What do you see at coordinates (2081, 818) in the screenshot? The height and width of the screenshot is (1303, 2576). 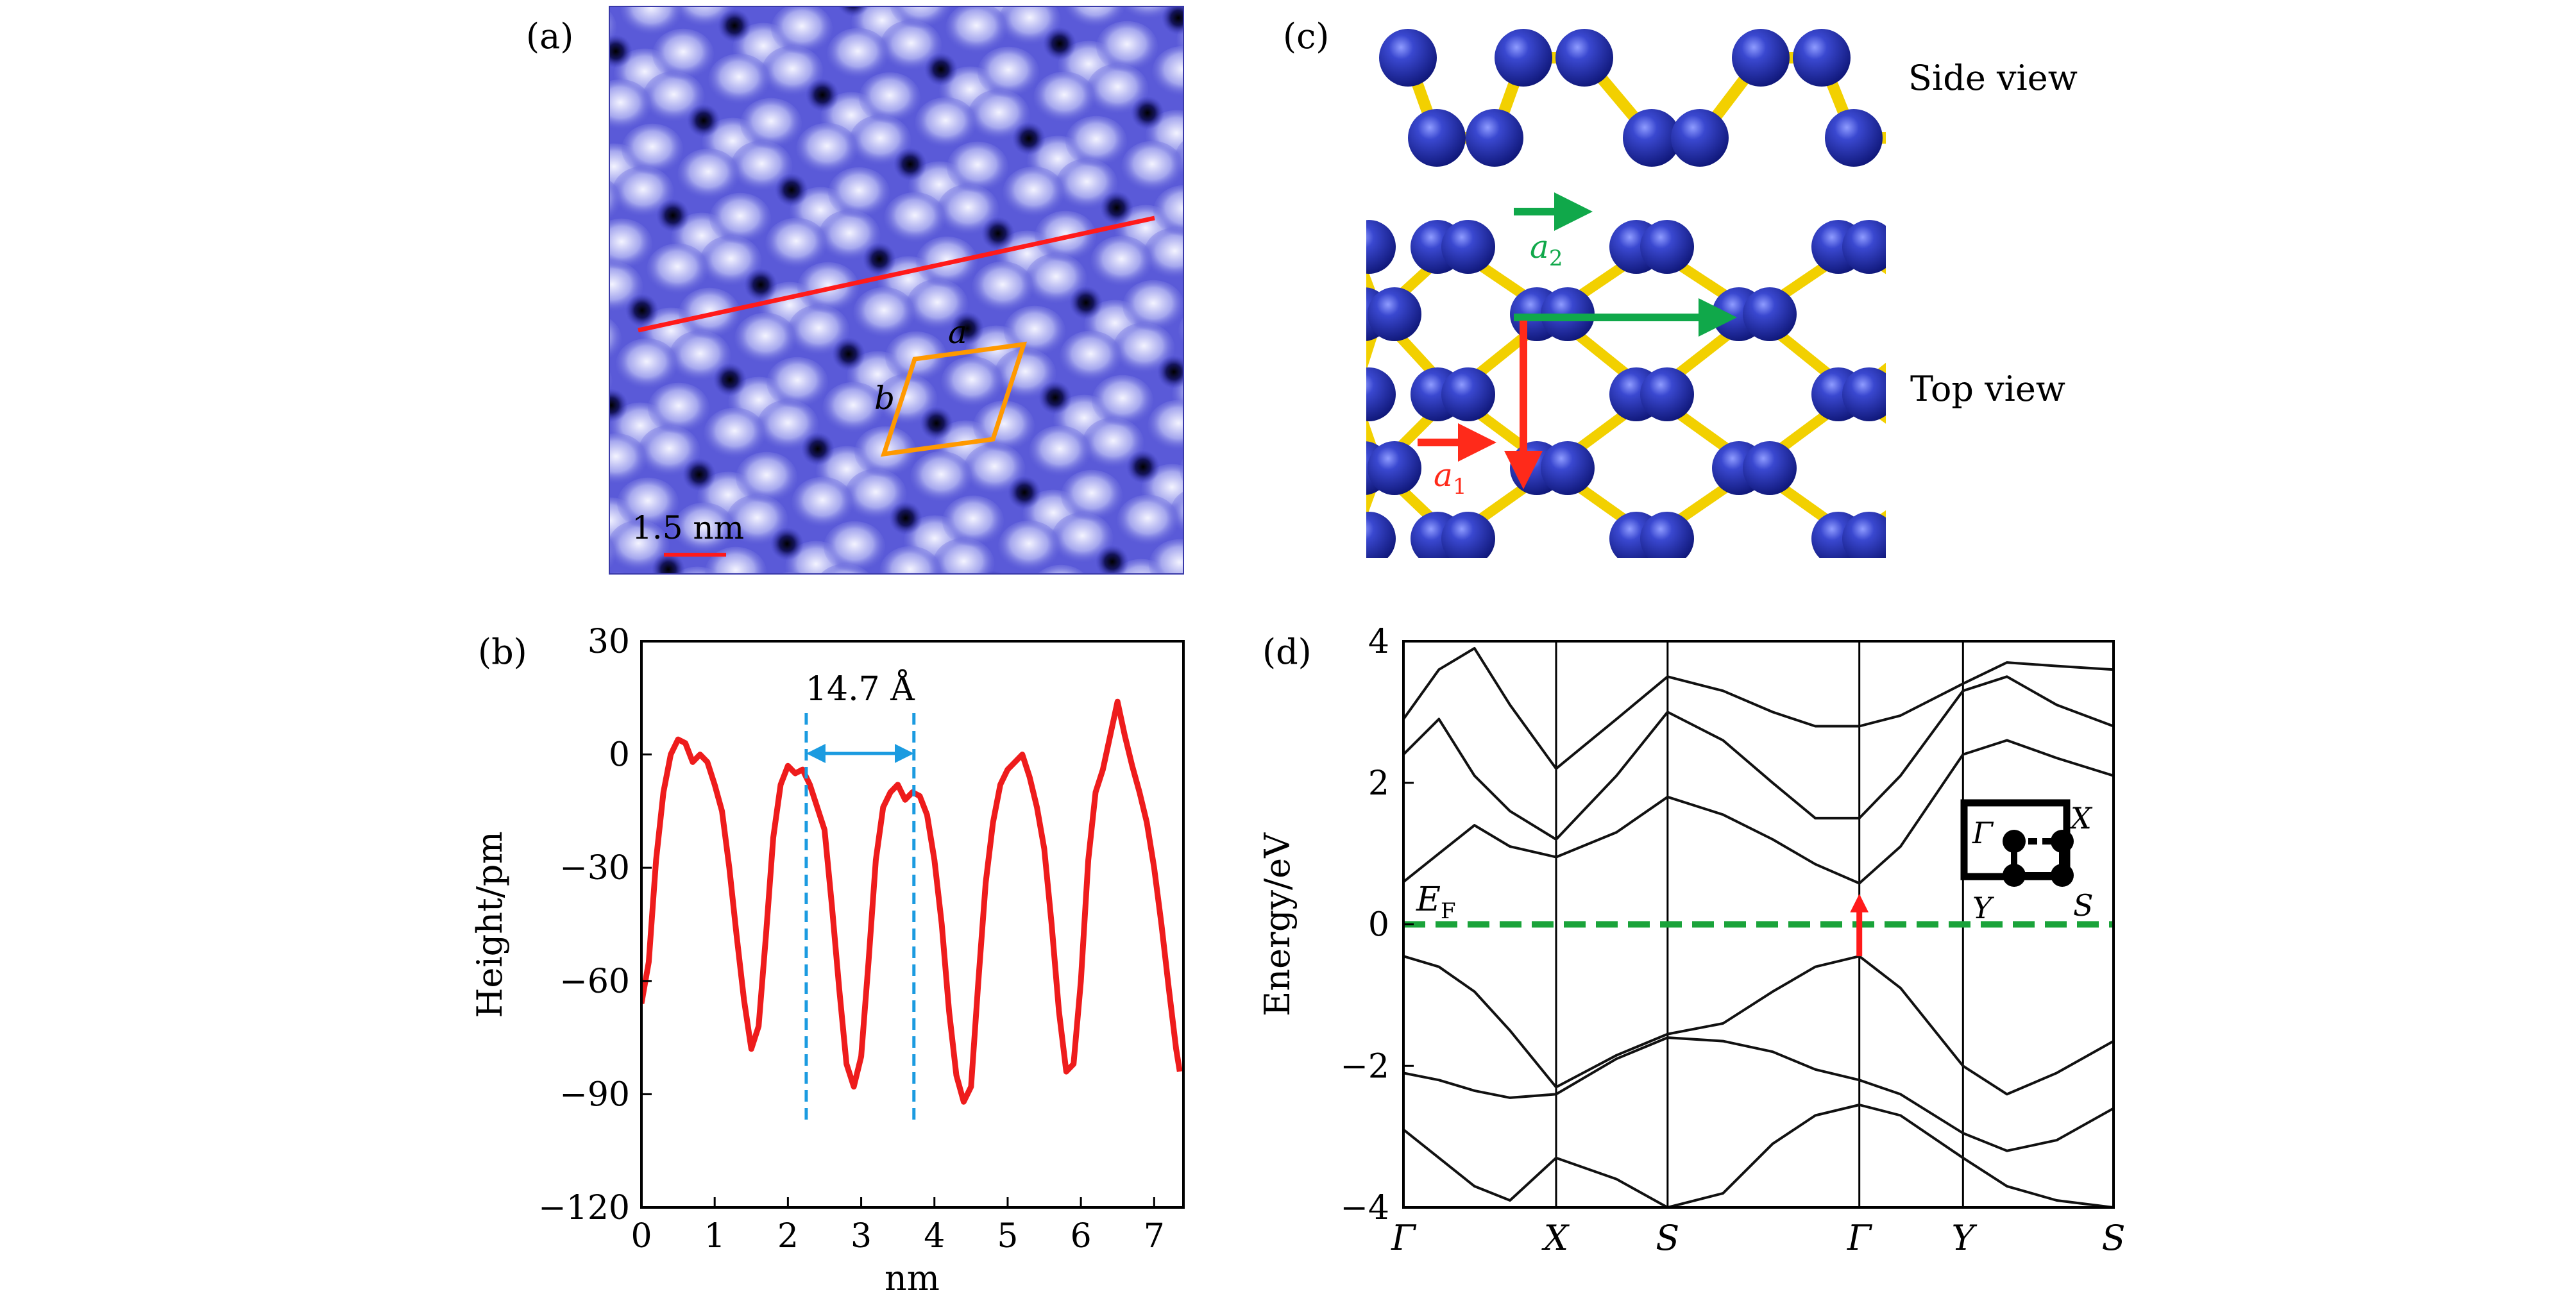 I see `bz-label-x: X` at bounding box center [2081, 818].